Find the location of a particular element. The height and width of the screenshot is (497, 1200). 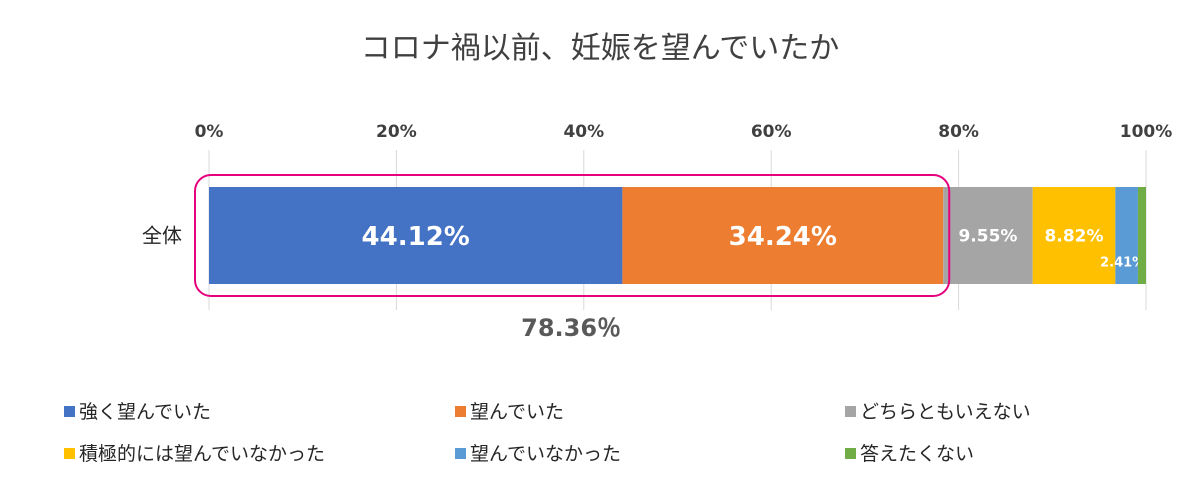

data-label: 8.82% is located at coordinates (1074, 237).